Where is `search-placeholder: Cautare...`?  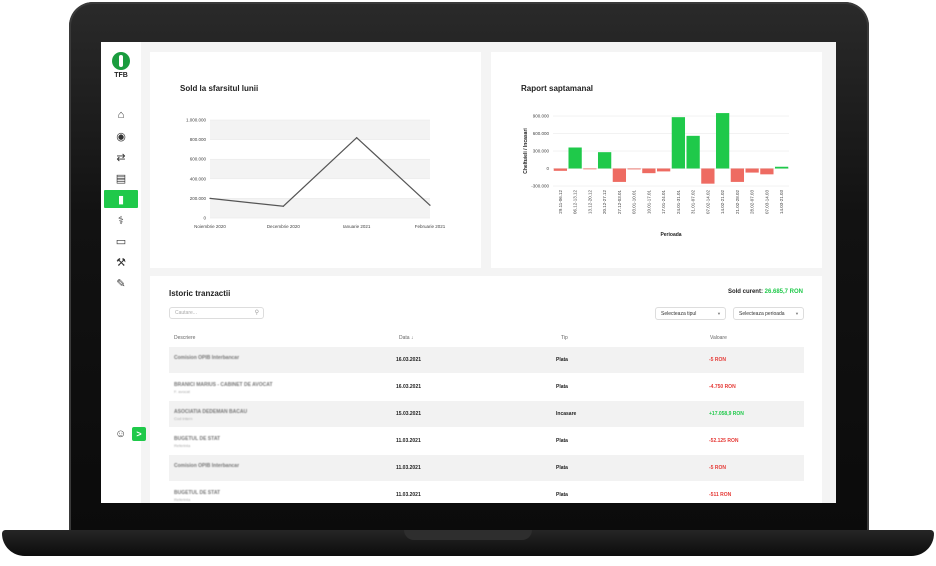 search-placeholder: Cautare... is located at coordinates (186, 313).